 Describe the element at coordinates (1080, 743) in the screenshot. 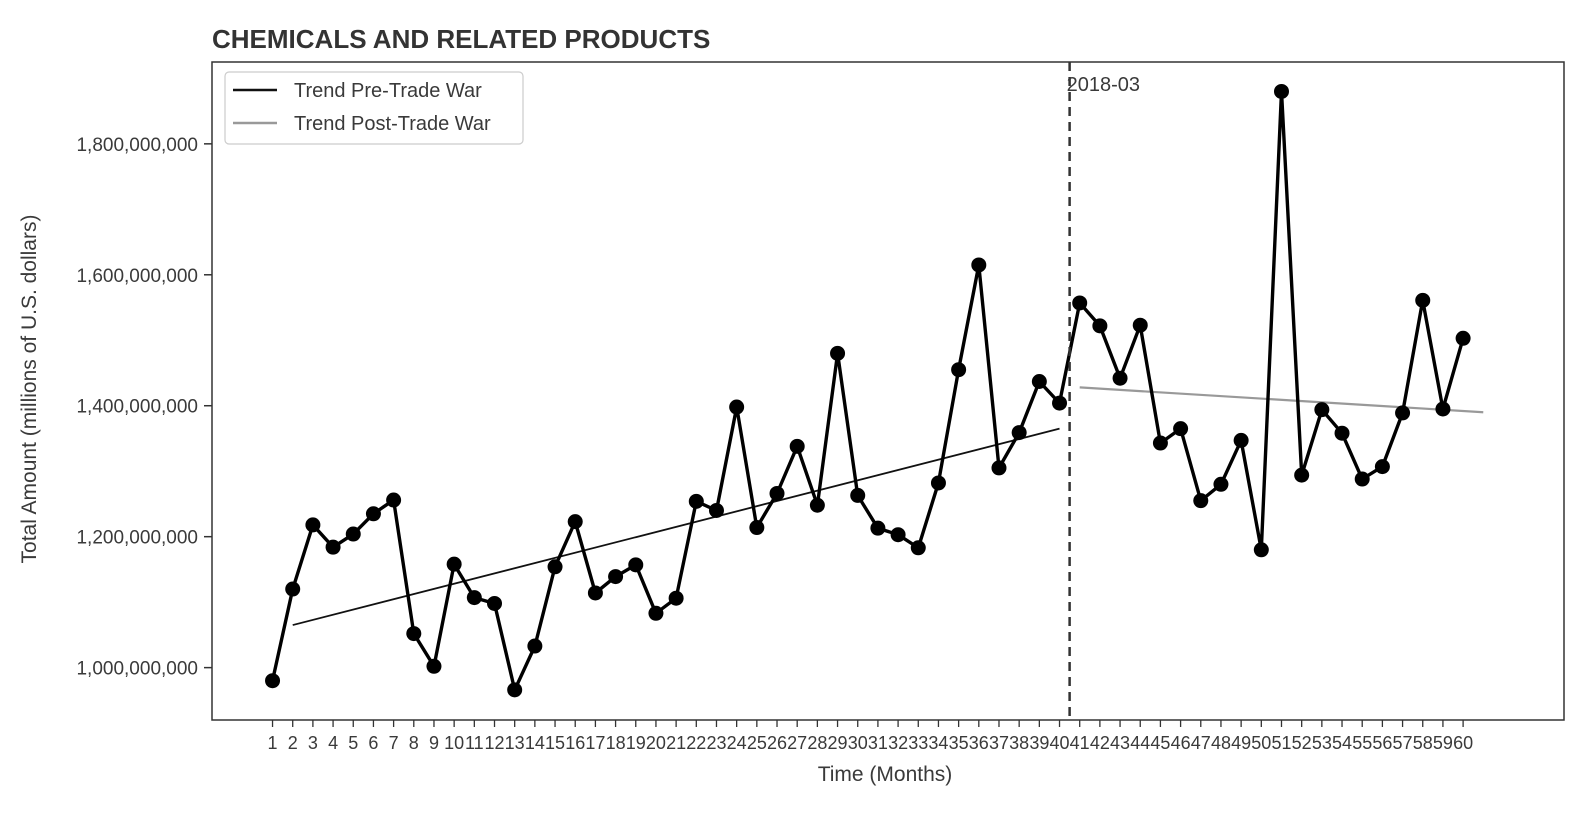

I see `x-tick-label: 41` at that location.